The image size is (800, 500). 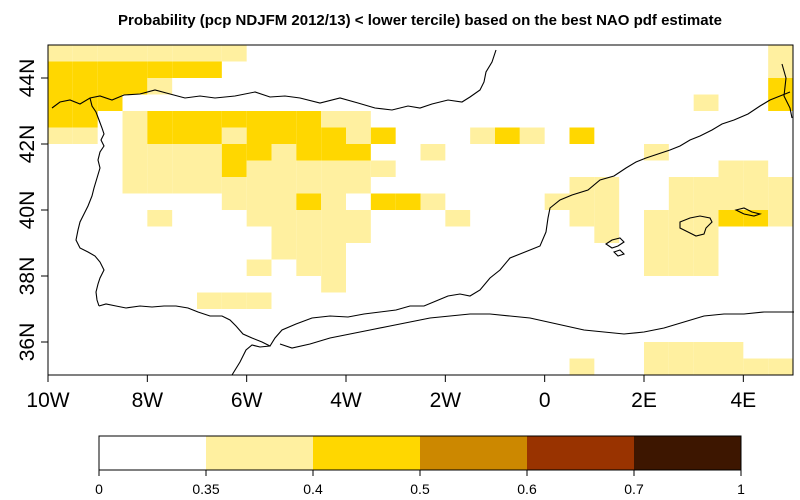 What do you see at coordinates (743, 400) in the screenshot?
I see `x-tick-label: 4E` at bounding box center [743, 400].